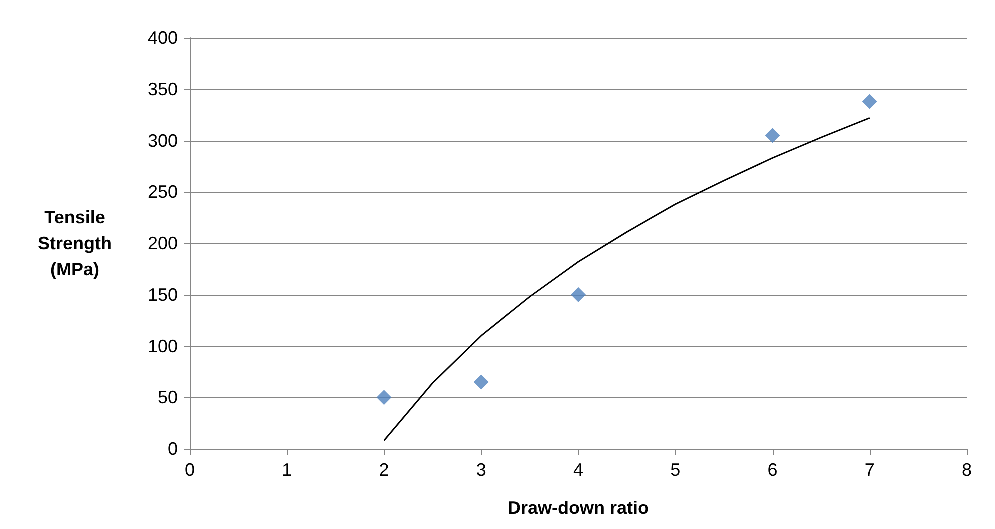  What do you see at coordinates (163, 89) in the screenshot?
I see `y-tick-label: 350` at bounding box center [163, 89].